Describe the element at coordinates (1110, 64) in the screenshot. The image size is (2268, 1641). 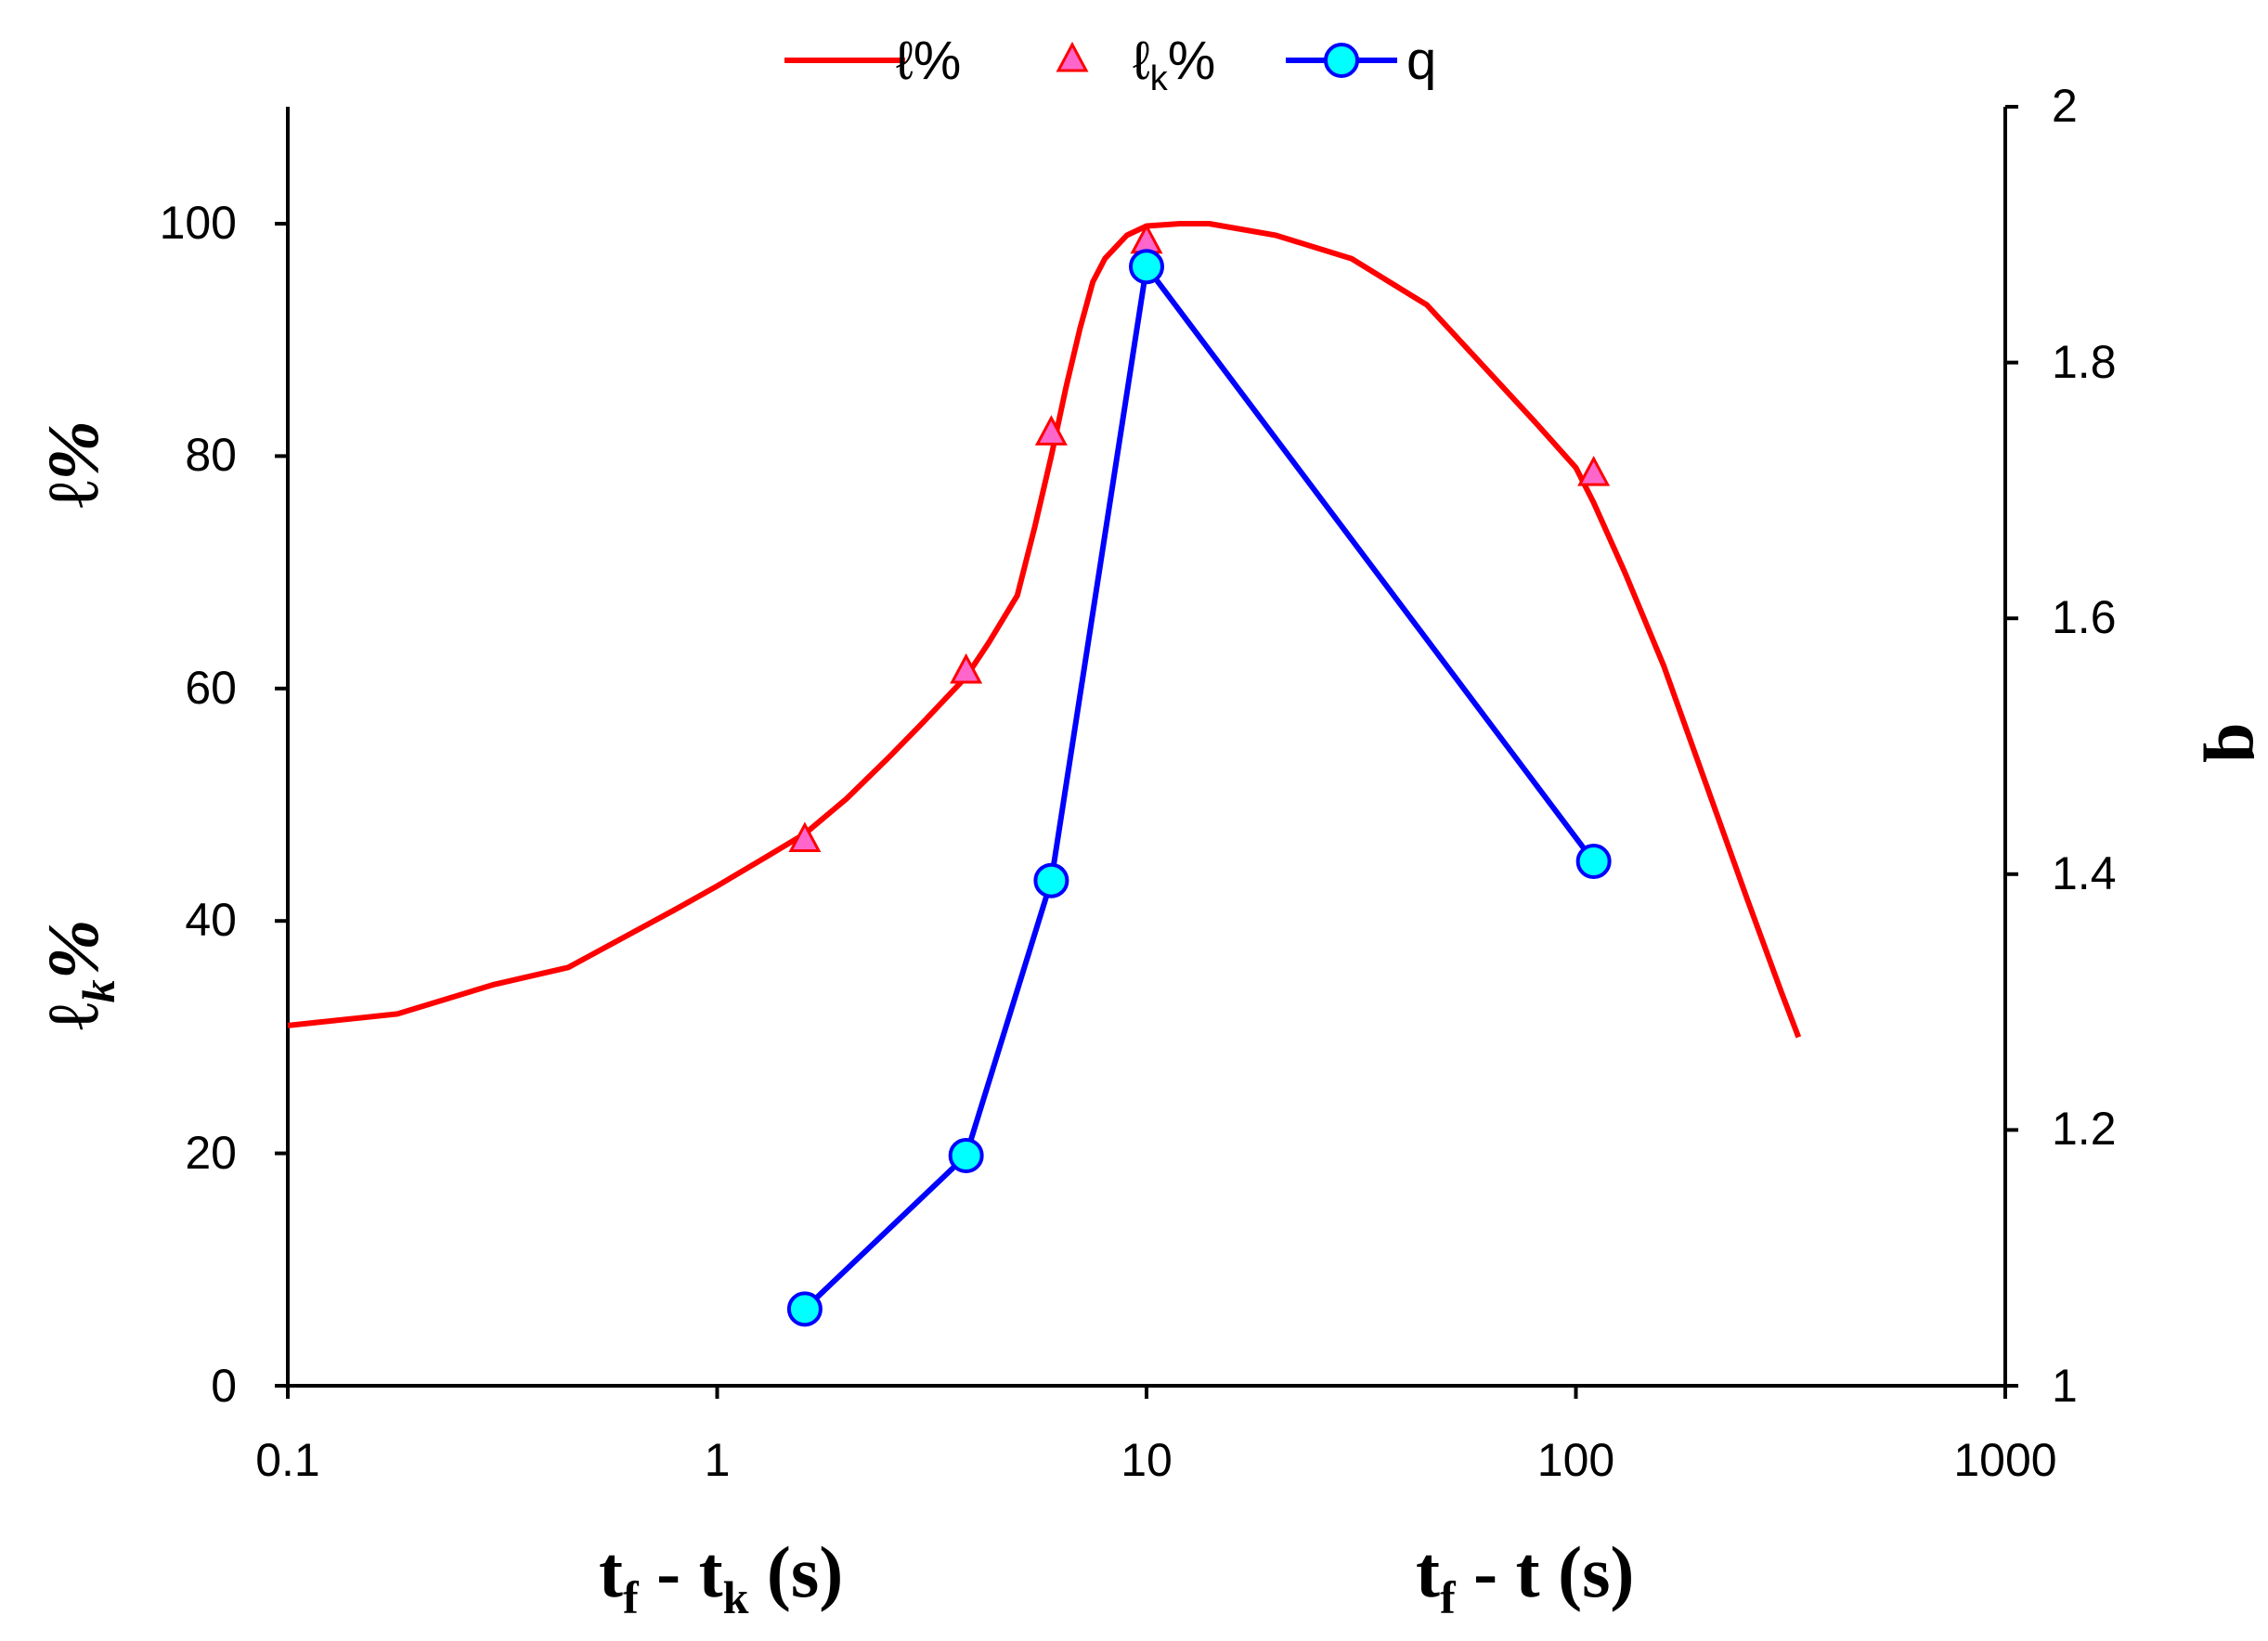
I see `legend: ℓ% ℓk% q` at that location.